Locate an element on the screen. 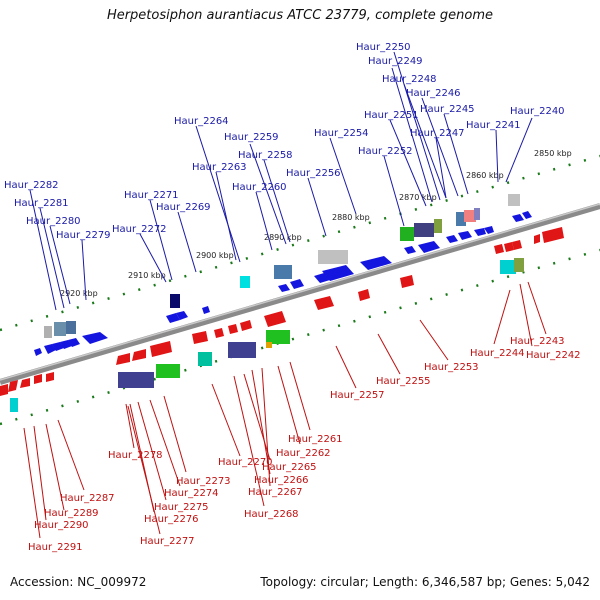  gene-label: Haur_2276 is located at coordinates (171, 519).